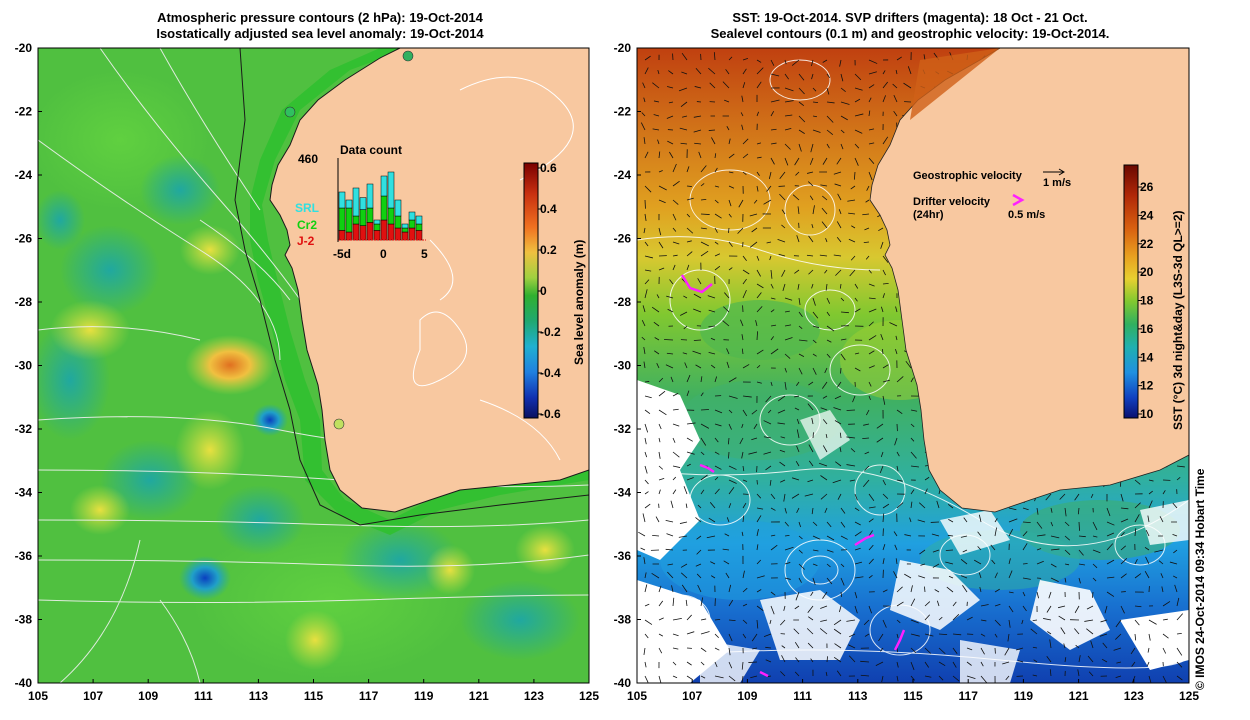  Describe the element at coordinates (793, 476) in the screenshot. I see `drifter-tracks` at that location.